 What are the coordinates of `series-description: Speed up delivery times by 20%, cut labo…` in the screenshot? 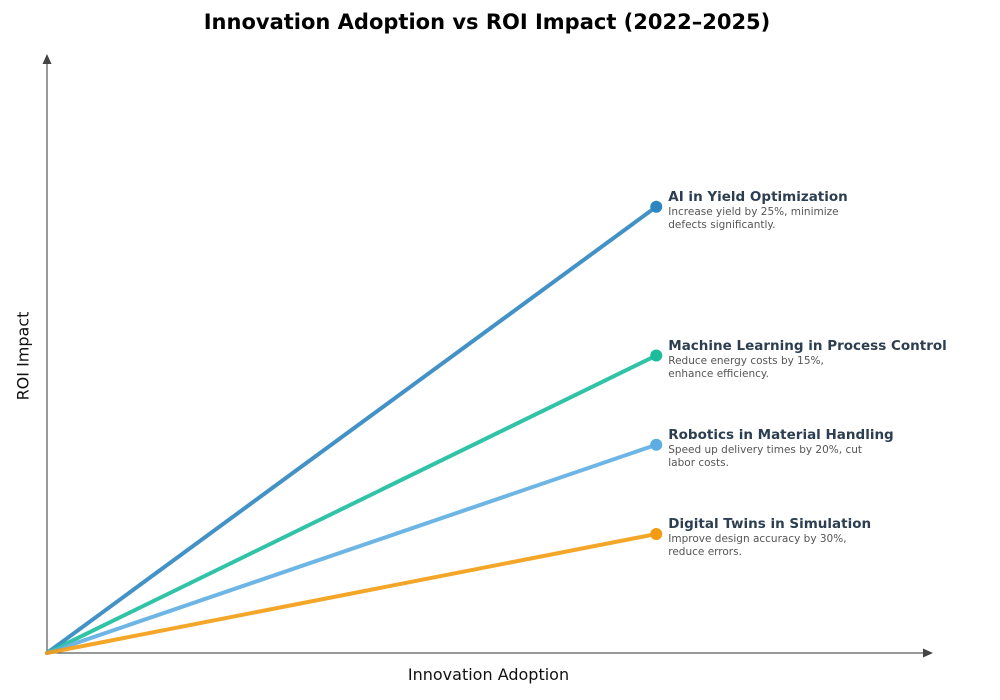 It's located at (765, 456).